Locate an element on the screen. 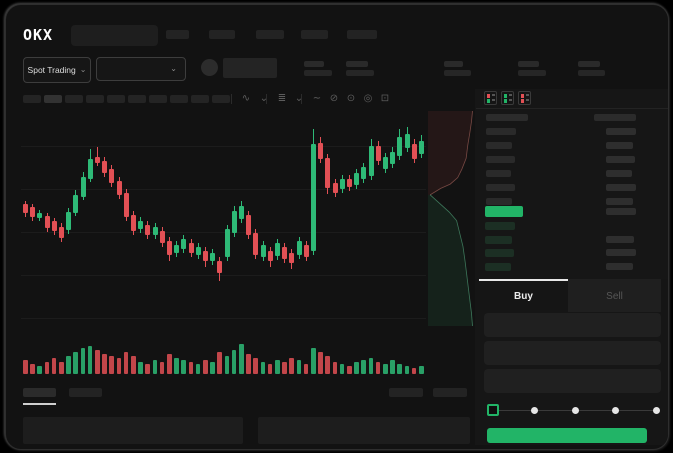 The height and width of the screenshot is (453, 673). depth-chart is located at coordinates (454, 218).